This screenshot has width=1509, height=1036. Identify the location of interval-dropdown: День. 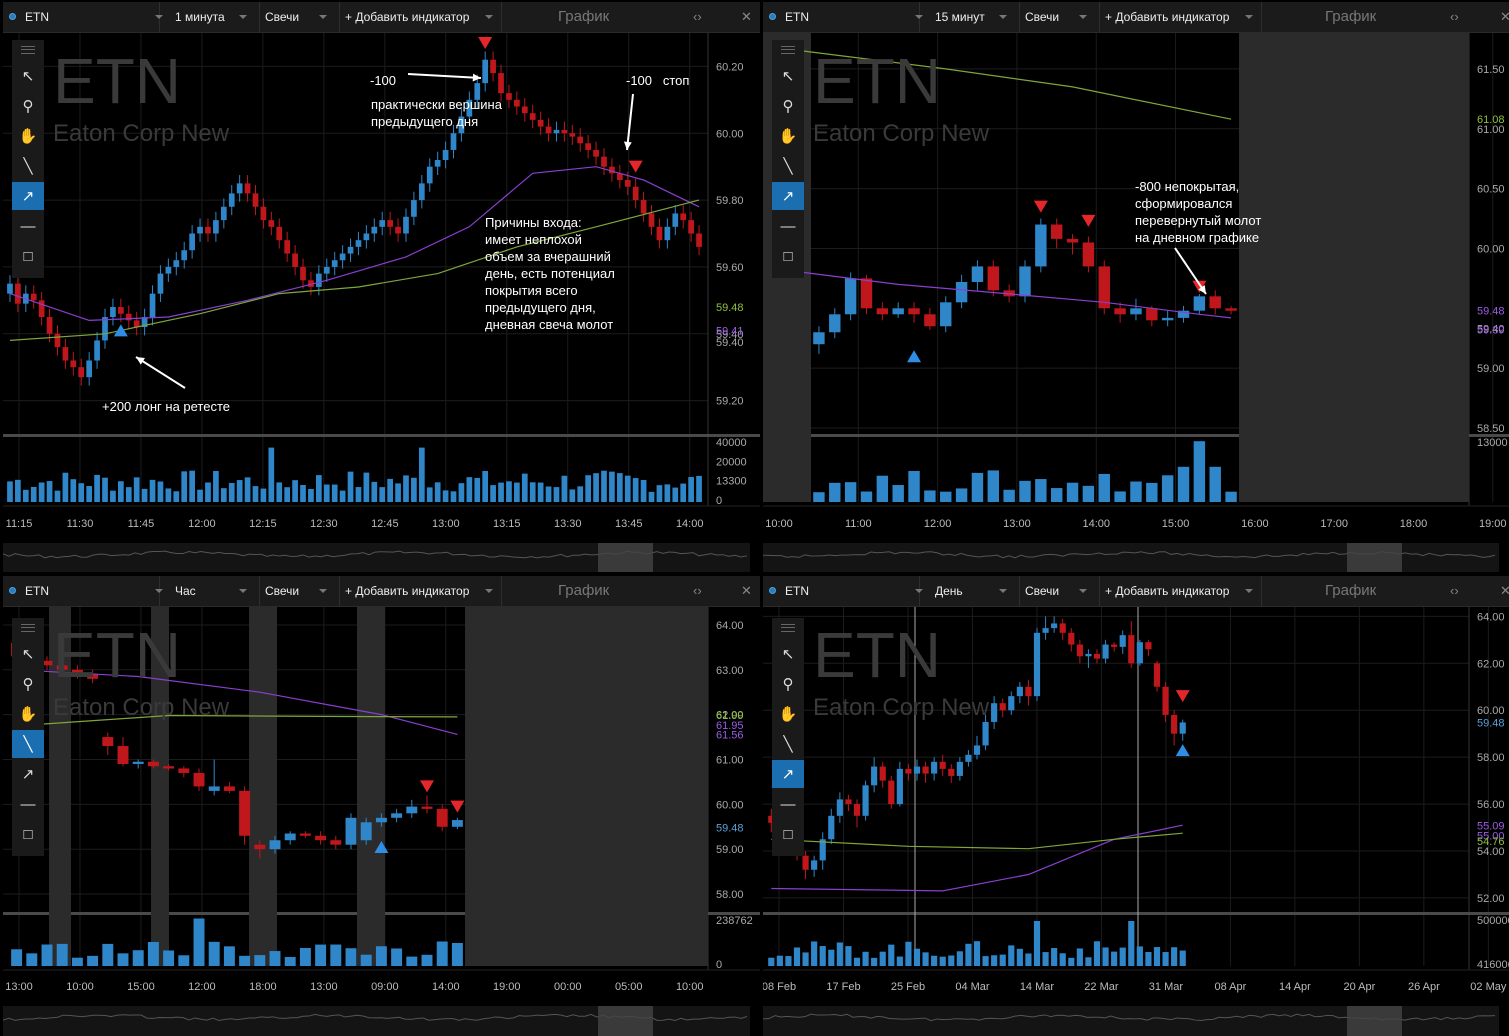
(974, 591).